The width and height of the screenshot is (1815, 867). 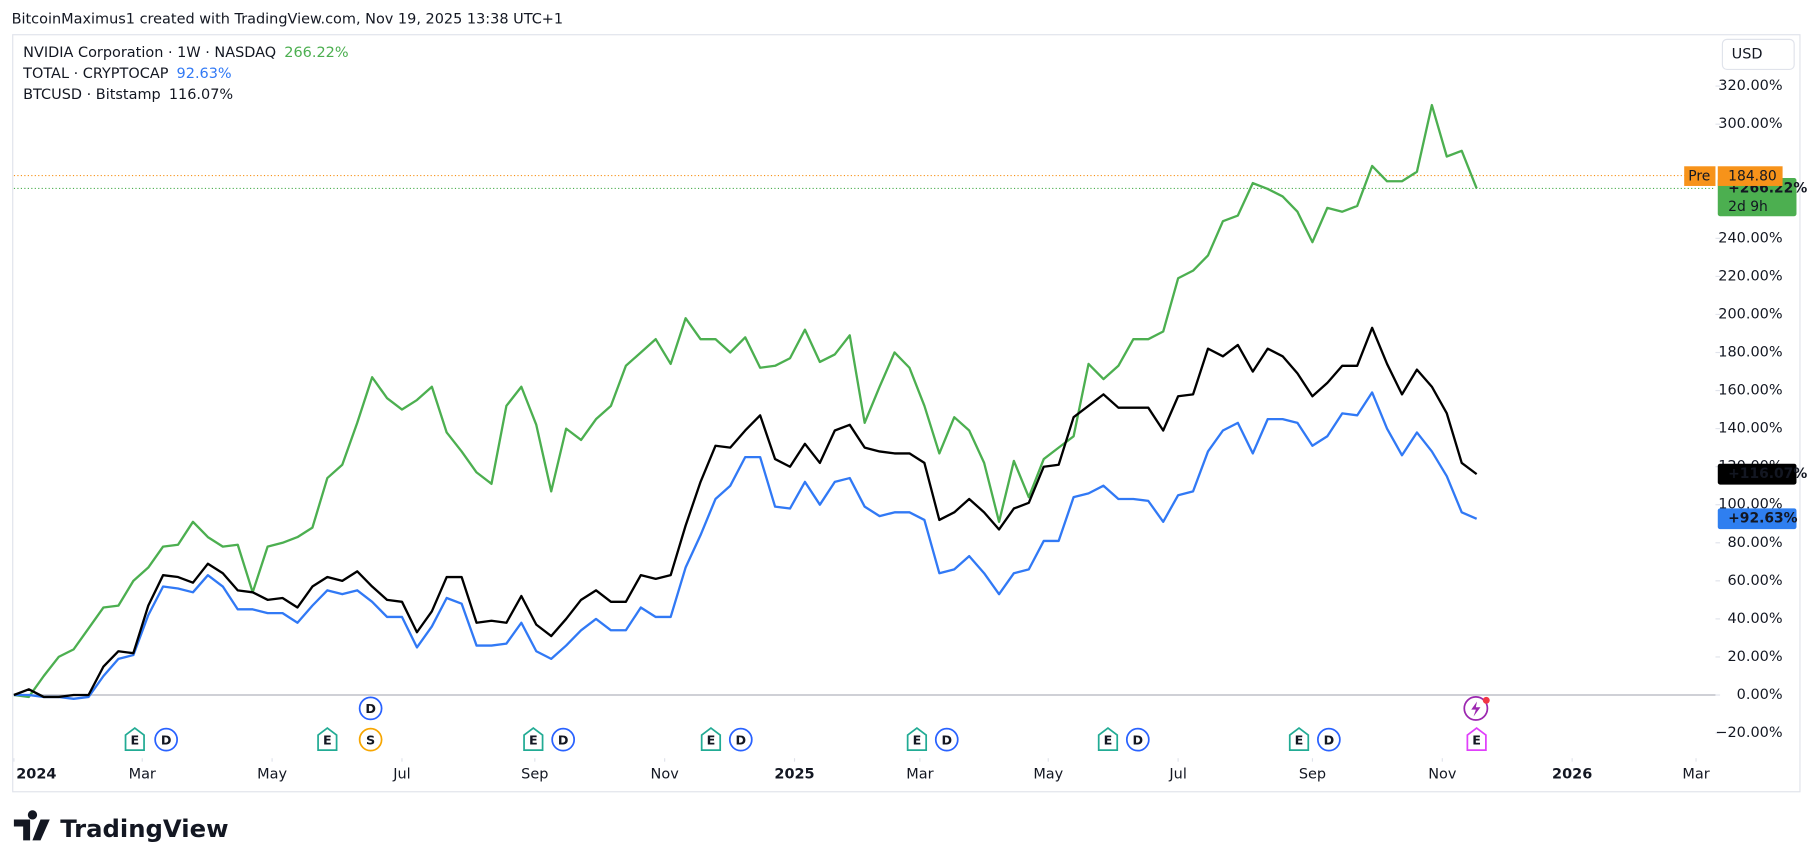 I want to click on y-tick-label: 0.00%, so click(x=1760, y=695).